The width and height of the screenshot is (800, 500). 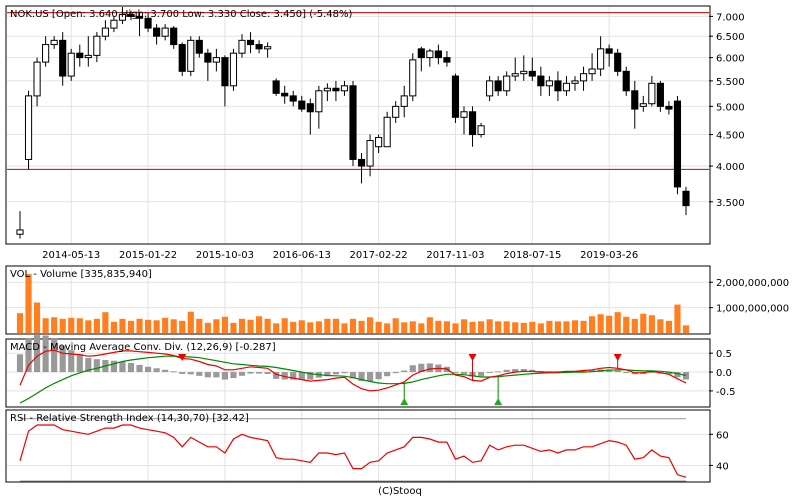 What do you see at coordinates (379, 255) in the screenshot?
I see `price-x-tick-label: 2017-02-22` at bounding box center [379, 255].